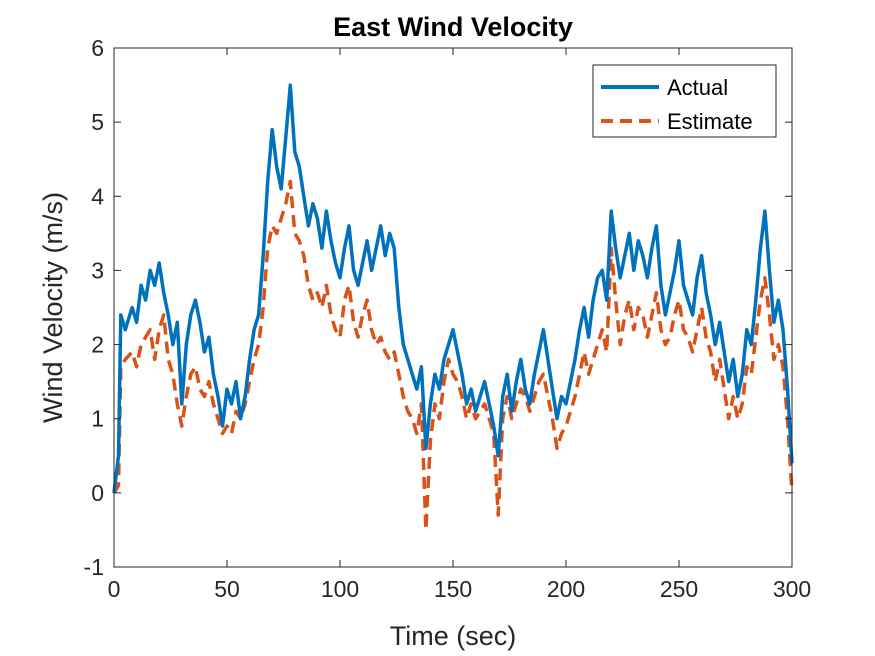 Image resolution: width=875 pixels, height=656 pixels. Describe the element at coordinates (710, 121) in the screenshot. I see `legend-label-estimate: Estimate` at that location.